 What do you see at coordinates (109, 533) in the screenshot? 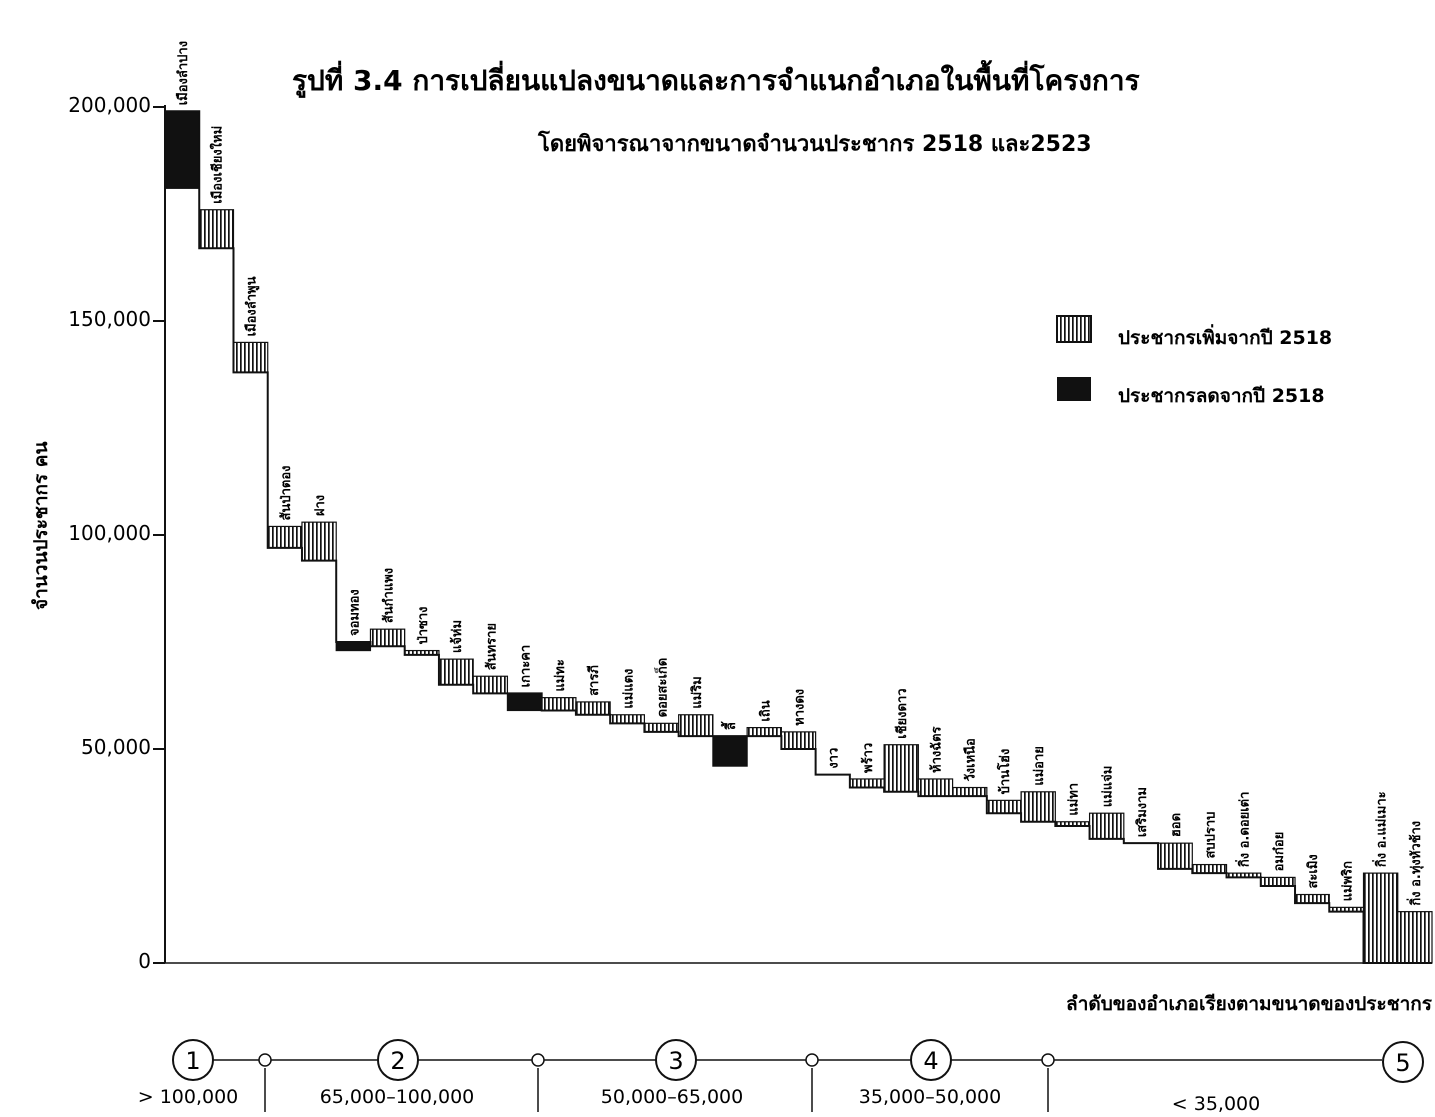
I see `y-tick-label: 100,000` at bounding box center [109, 533].